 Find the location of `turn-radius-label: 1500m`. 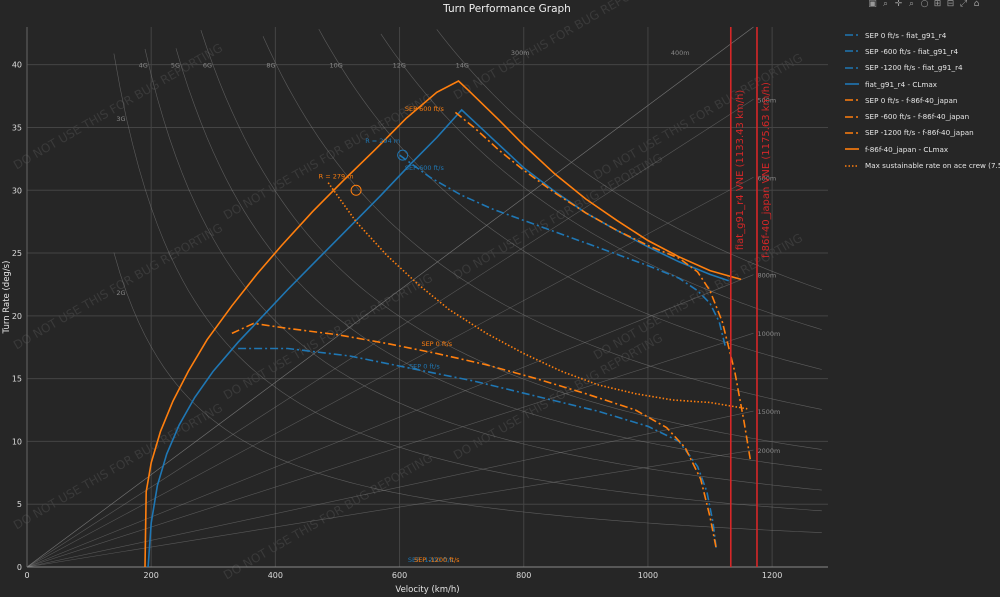

turn-radius-label: 1500m is located at coordinates (768, 412).